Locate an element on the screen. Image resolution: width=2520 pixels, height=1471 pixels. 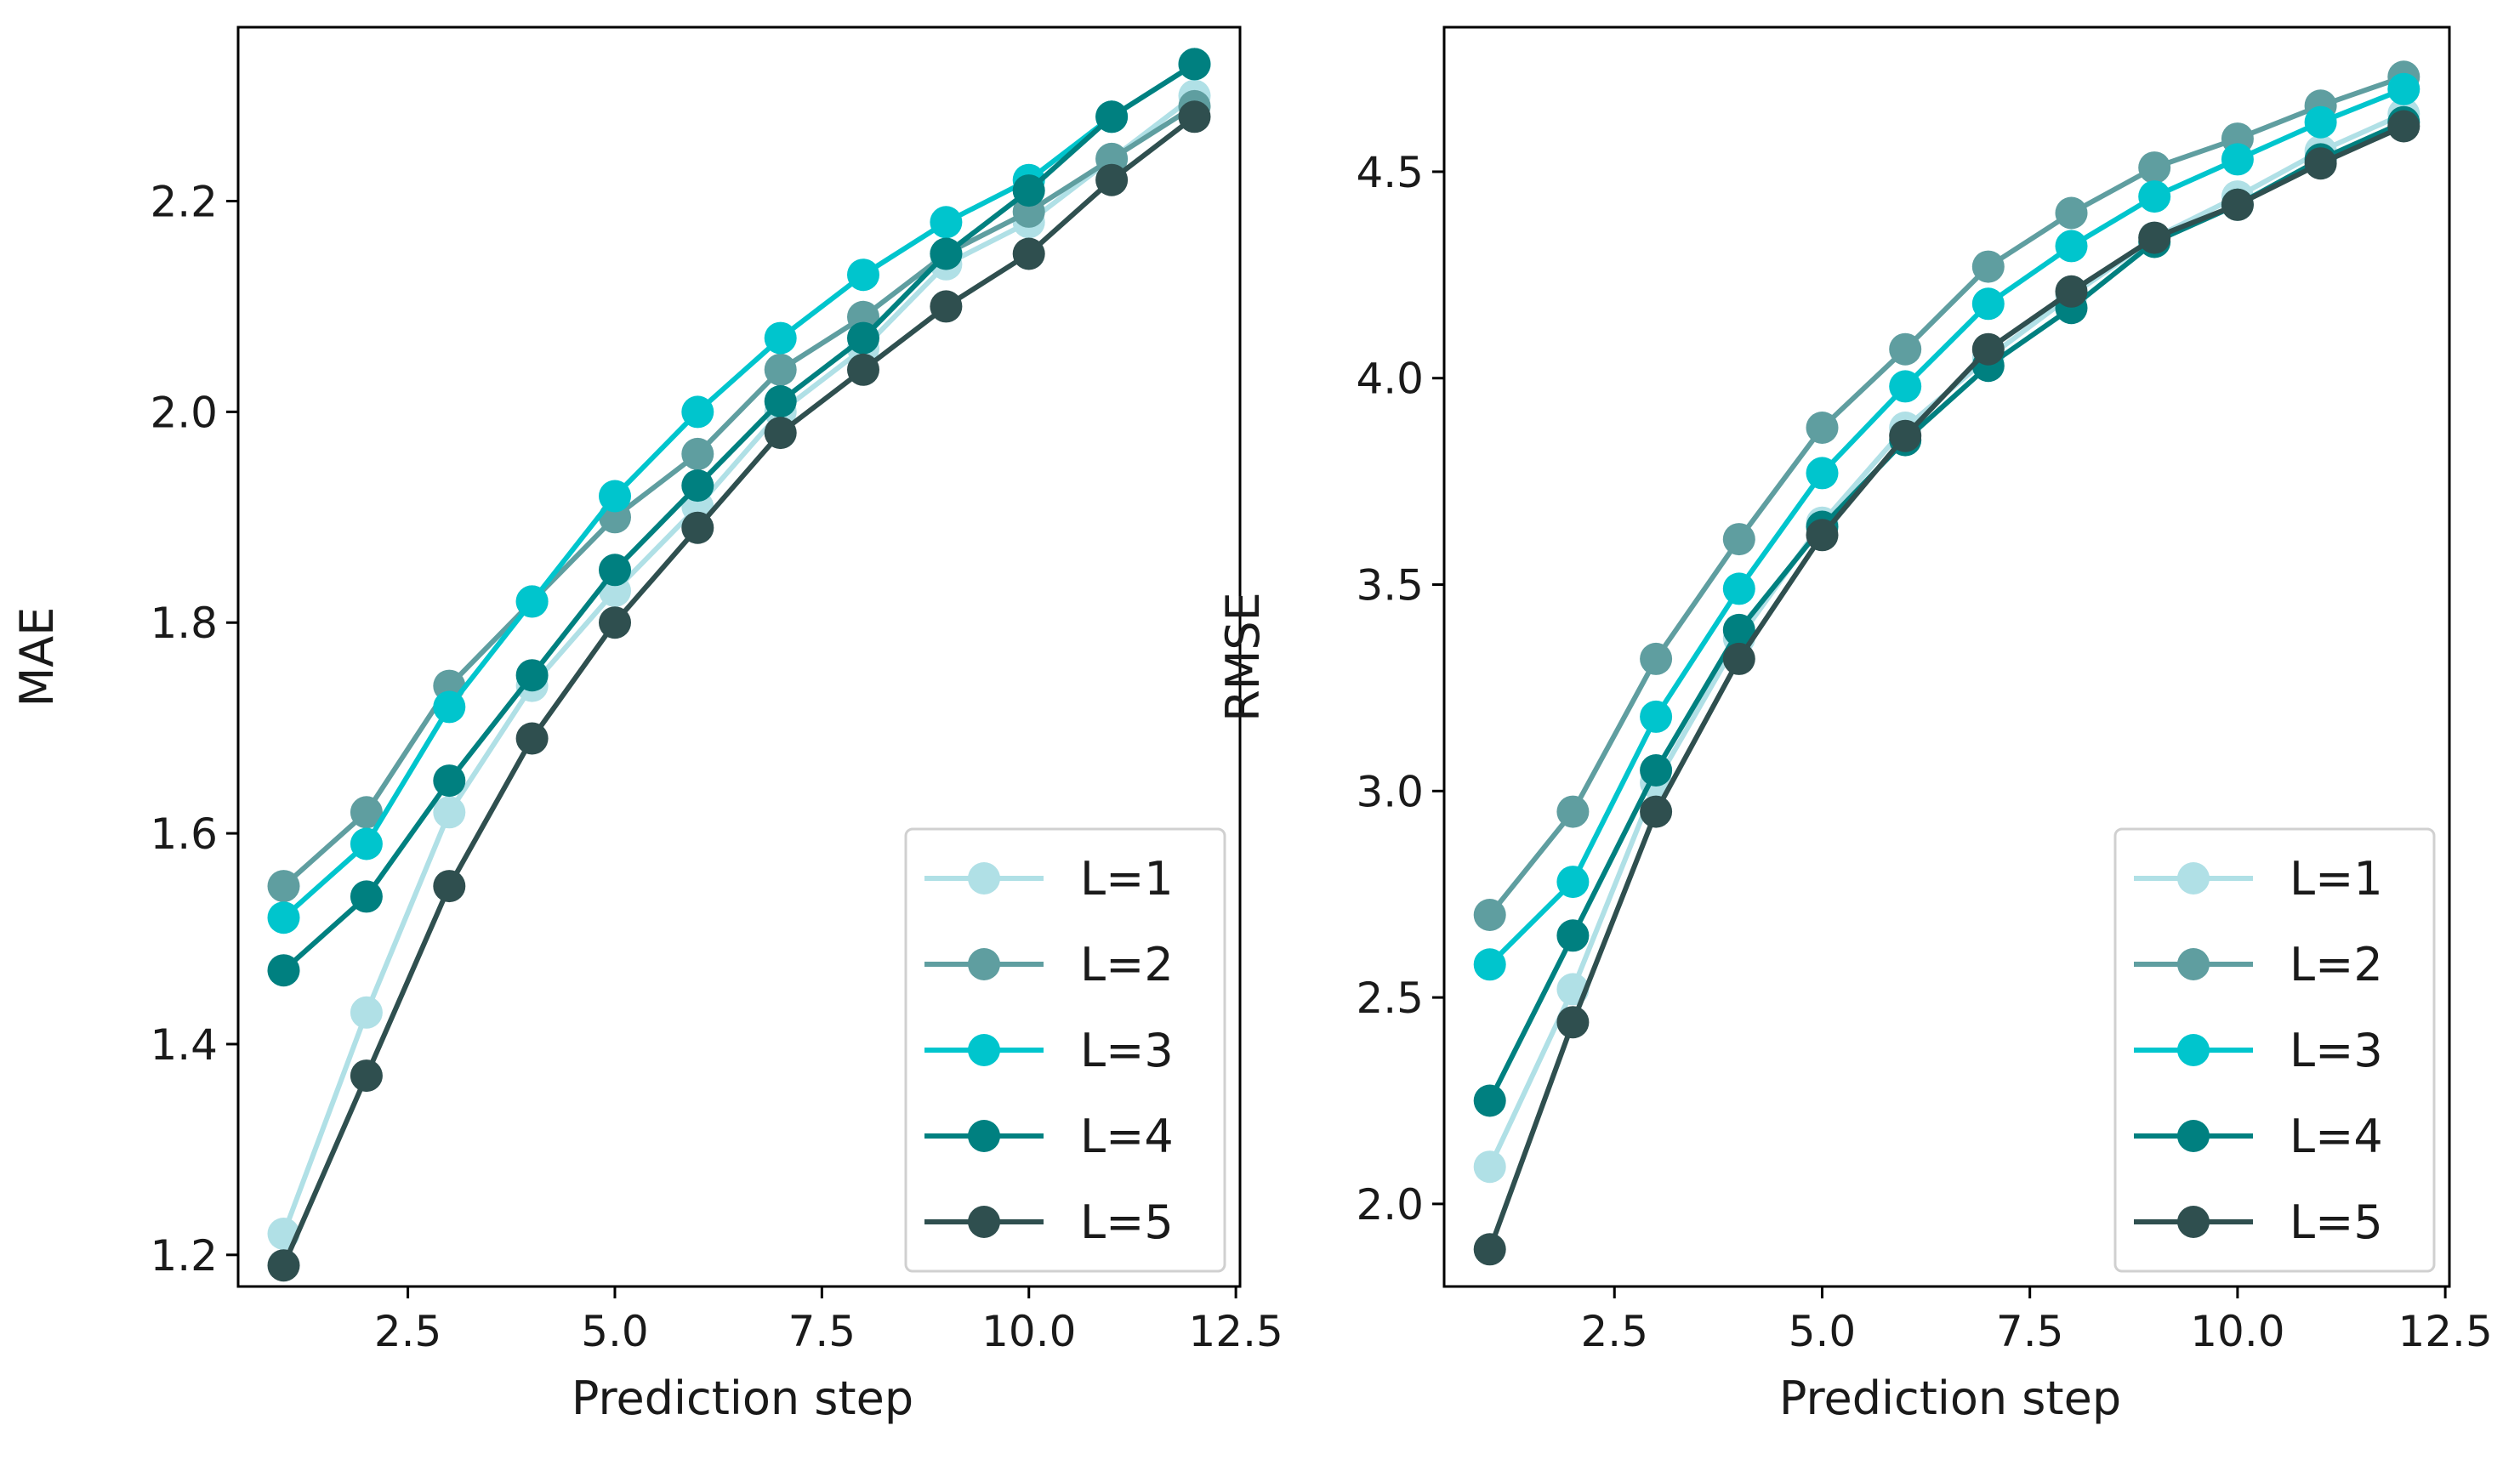
mae-x-tick-label: 12.5 is located at coordinates (1235, 1332).